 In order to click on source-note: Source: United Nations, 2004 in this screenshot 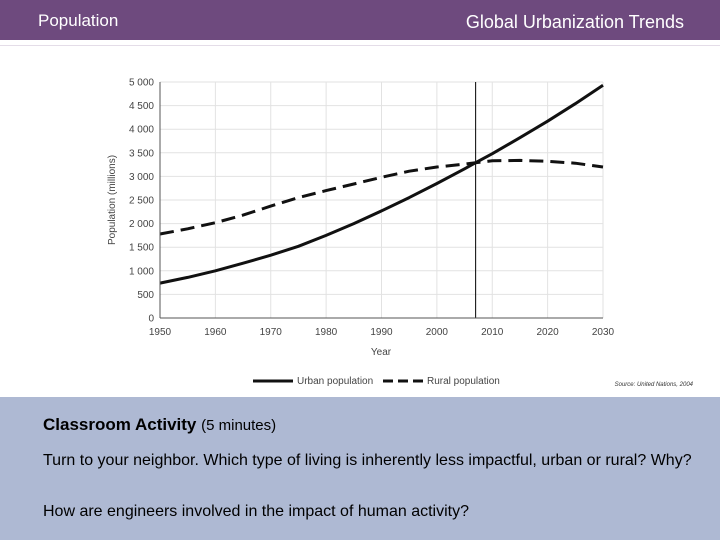, I will do `click(654, 385)`.